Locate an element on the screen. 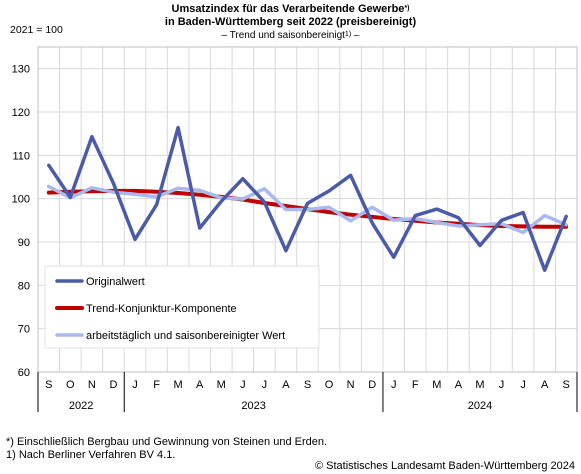 This screenshot has width=581, height=474. chart-subtitle: – Trend und saisonbereinigt1) – is located at coordinates (290, 36).